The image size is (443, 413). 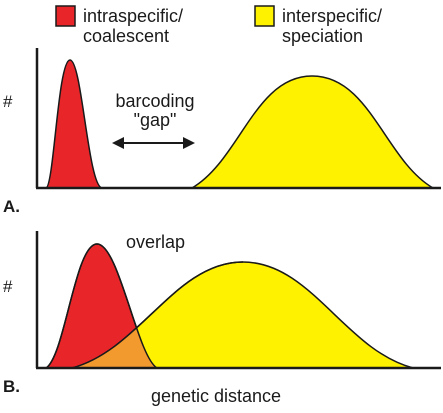 What do you see at coordinates (8, 286) in the screenshot?
I see `panel-b-y-symbol: #` at bounding box center [8, 286].